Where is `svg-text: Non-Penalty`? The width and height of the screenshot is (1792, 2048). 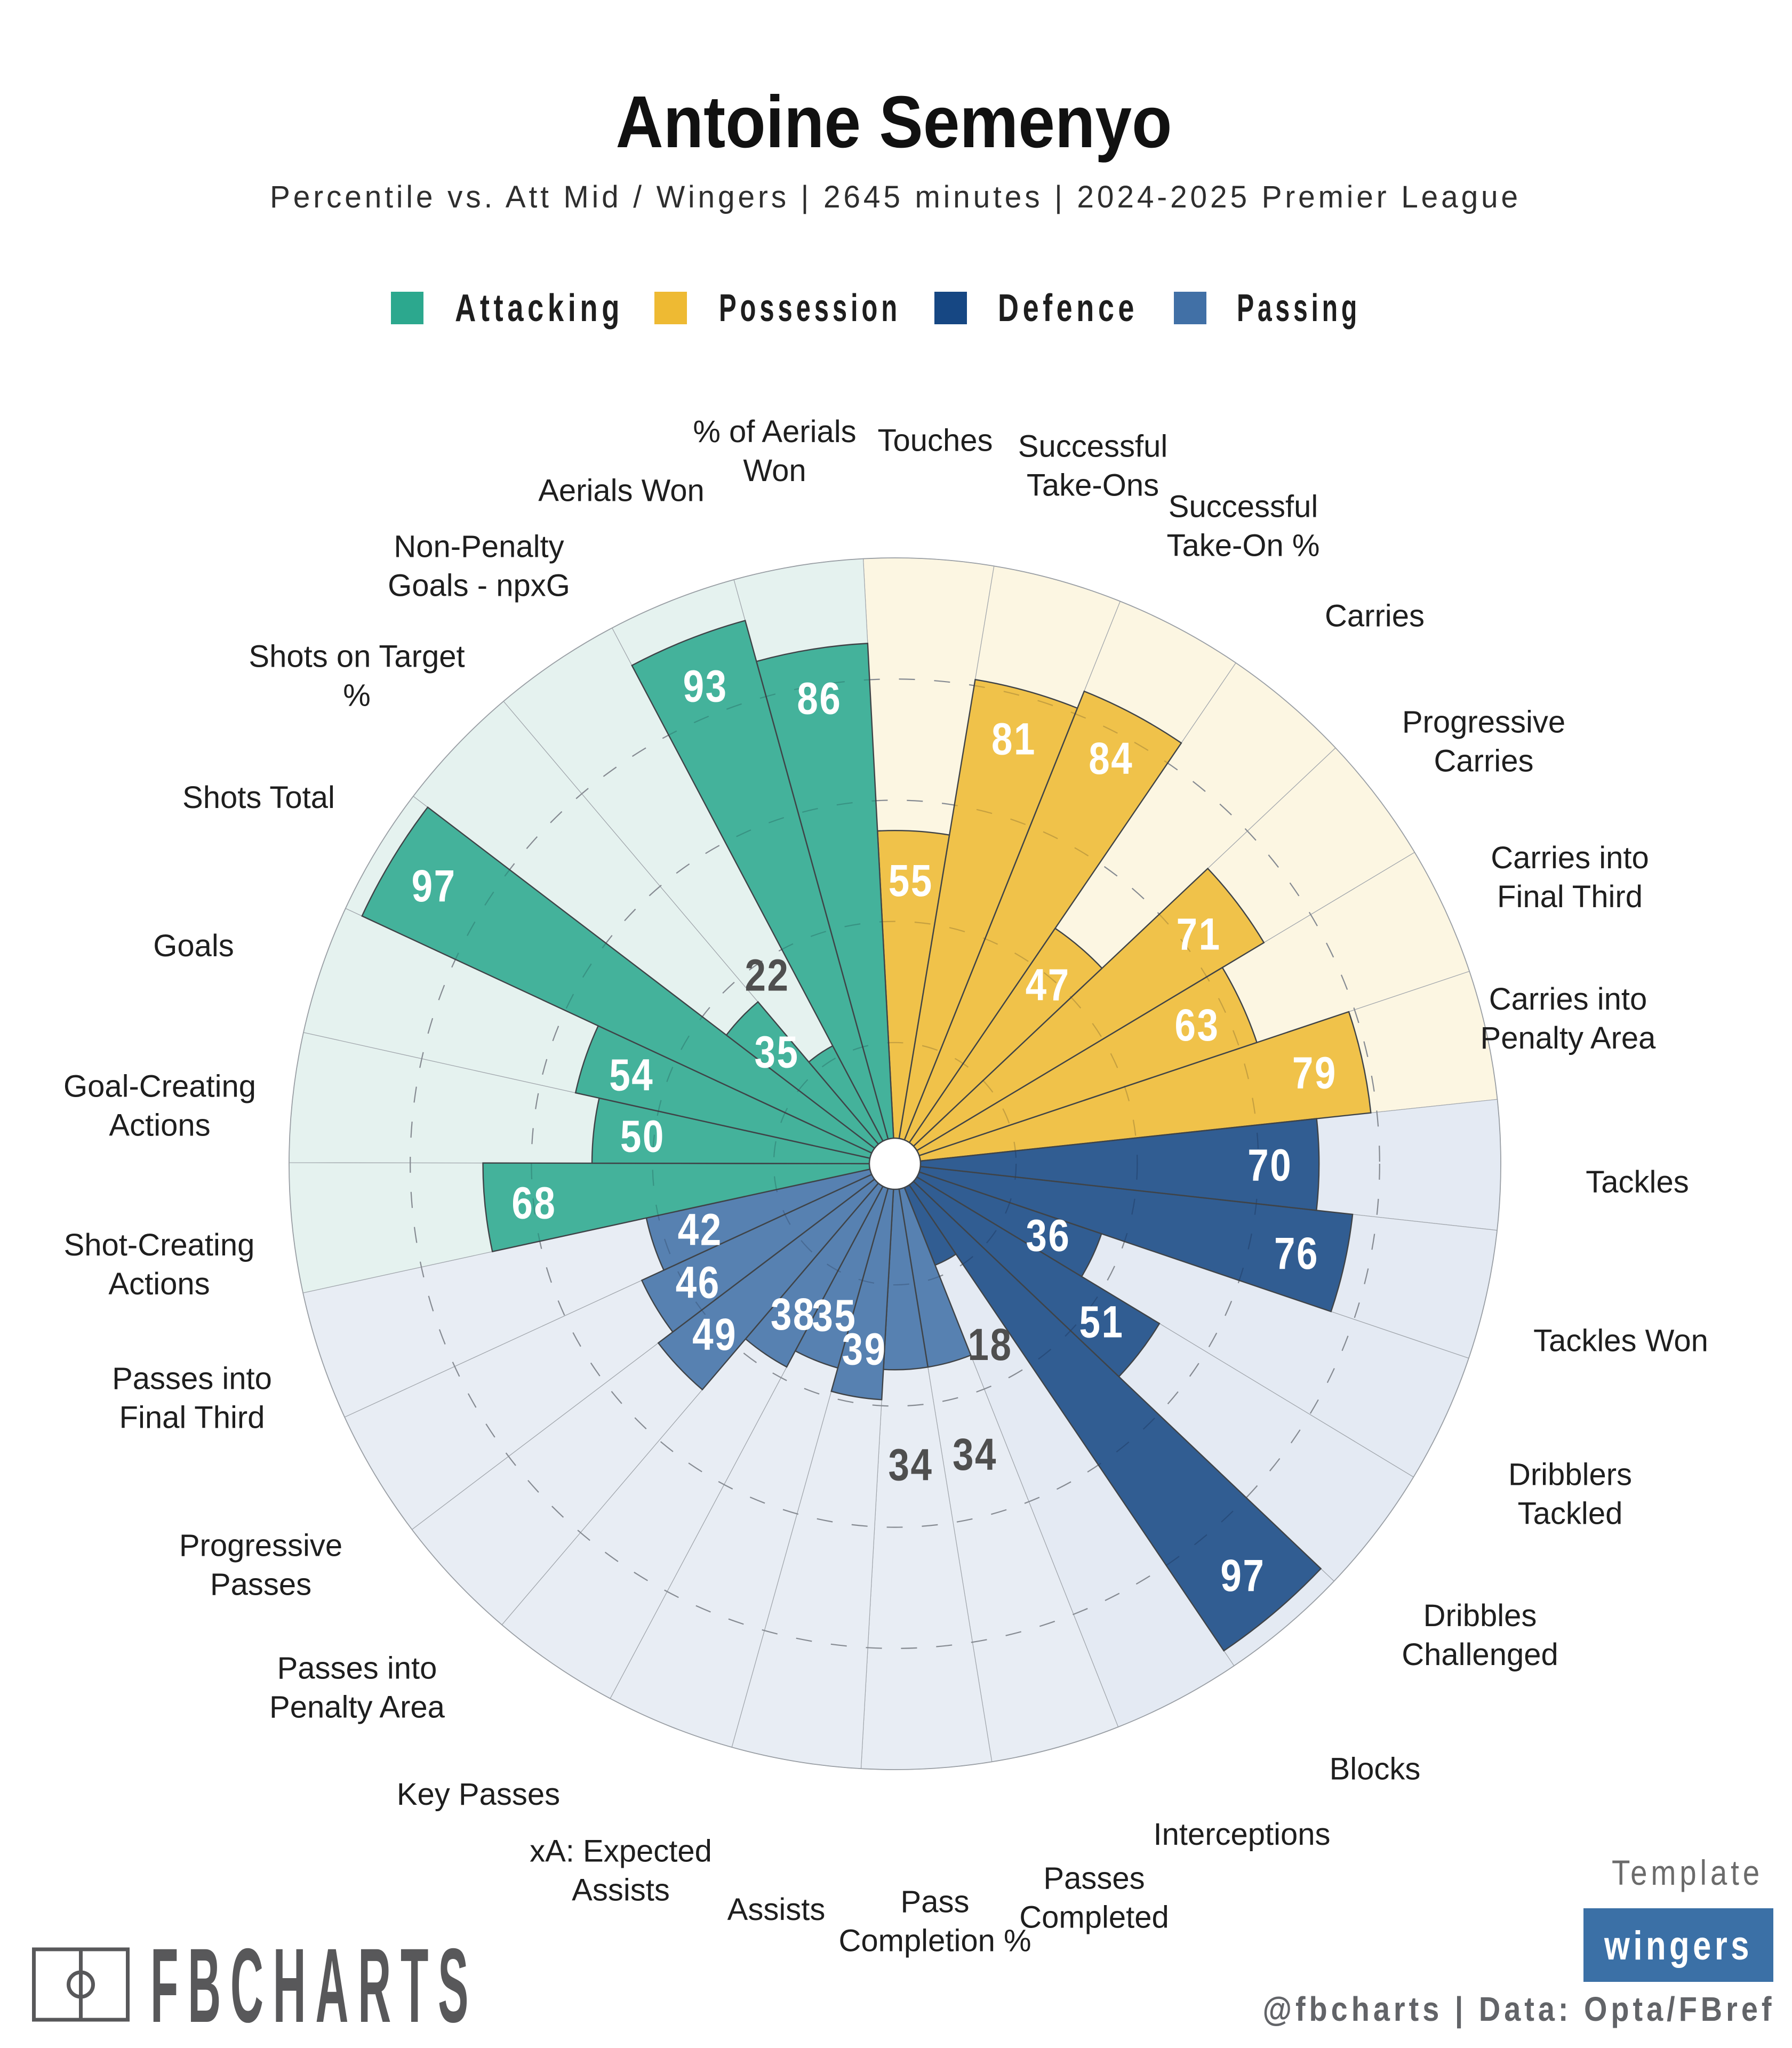
svg-text: Non-Penalty is located at coordinates (479, 547).